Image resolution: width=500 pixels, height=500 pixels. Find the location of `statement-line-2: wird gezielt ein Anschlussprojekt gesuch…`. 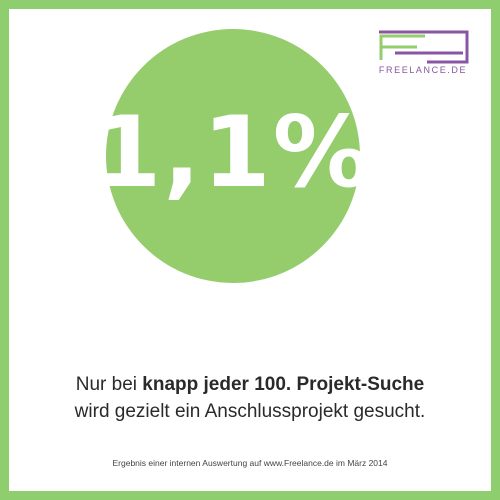

statement-line-2: wird gezielt ein Anschlussprojekt gesuch… is located at coordinates (250, 411).